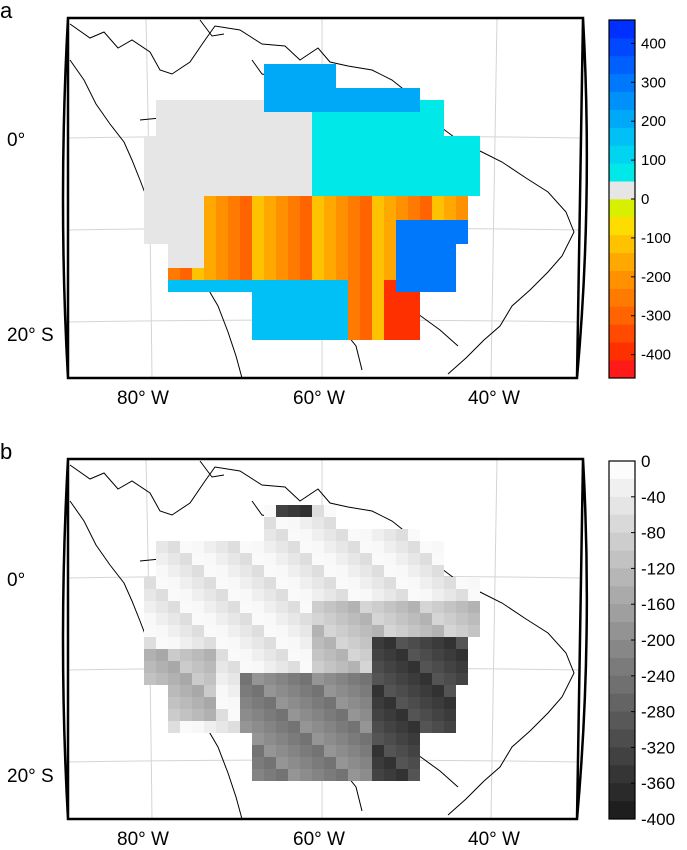 Image resolution: width=687 pixels, height=850 pixels. Describe the element at coordinates (653, 497) in the screenshot. I see `colorbar-b-tick-label: -40` at that location.